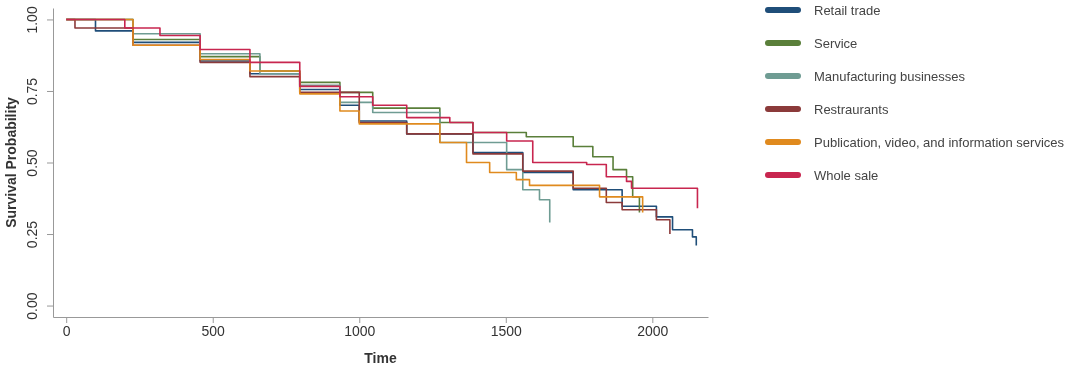 The image size is (1088, 377). What do you see at coordinates (890, 76) in the screenshot?
I see `legend-label: Manufacturing businesses` at bounding box center [890, 76].